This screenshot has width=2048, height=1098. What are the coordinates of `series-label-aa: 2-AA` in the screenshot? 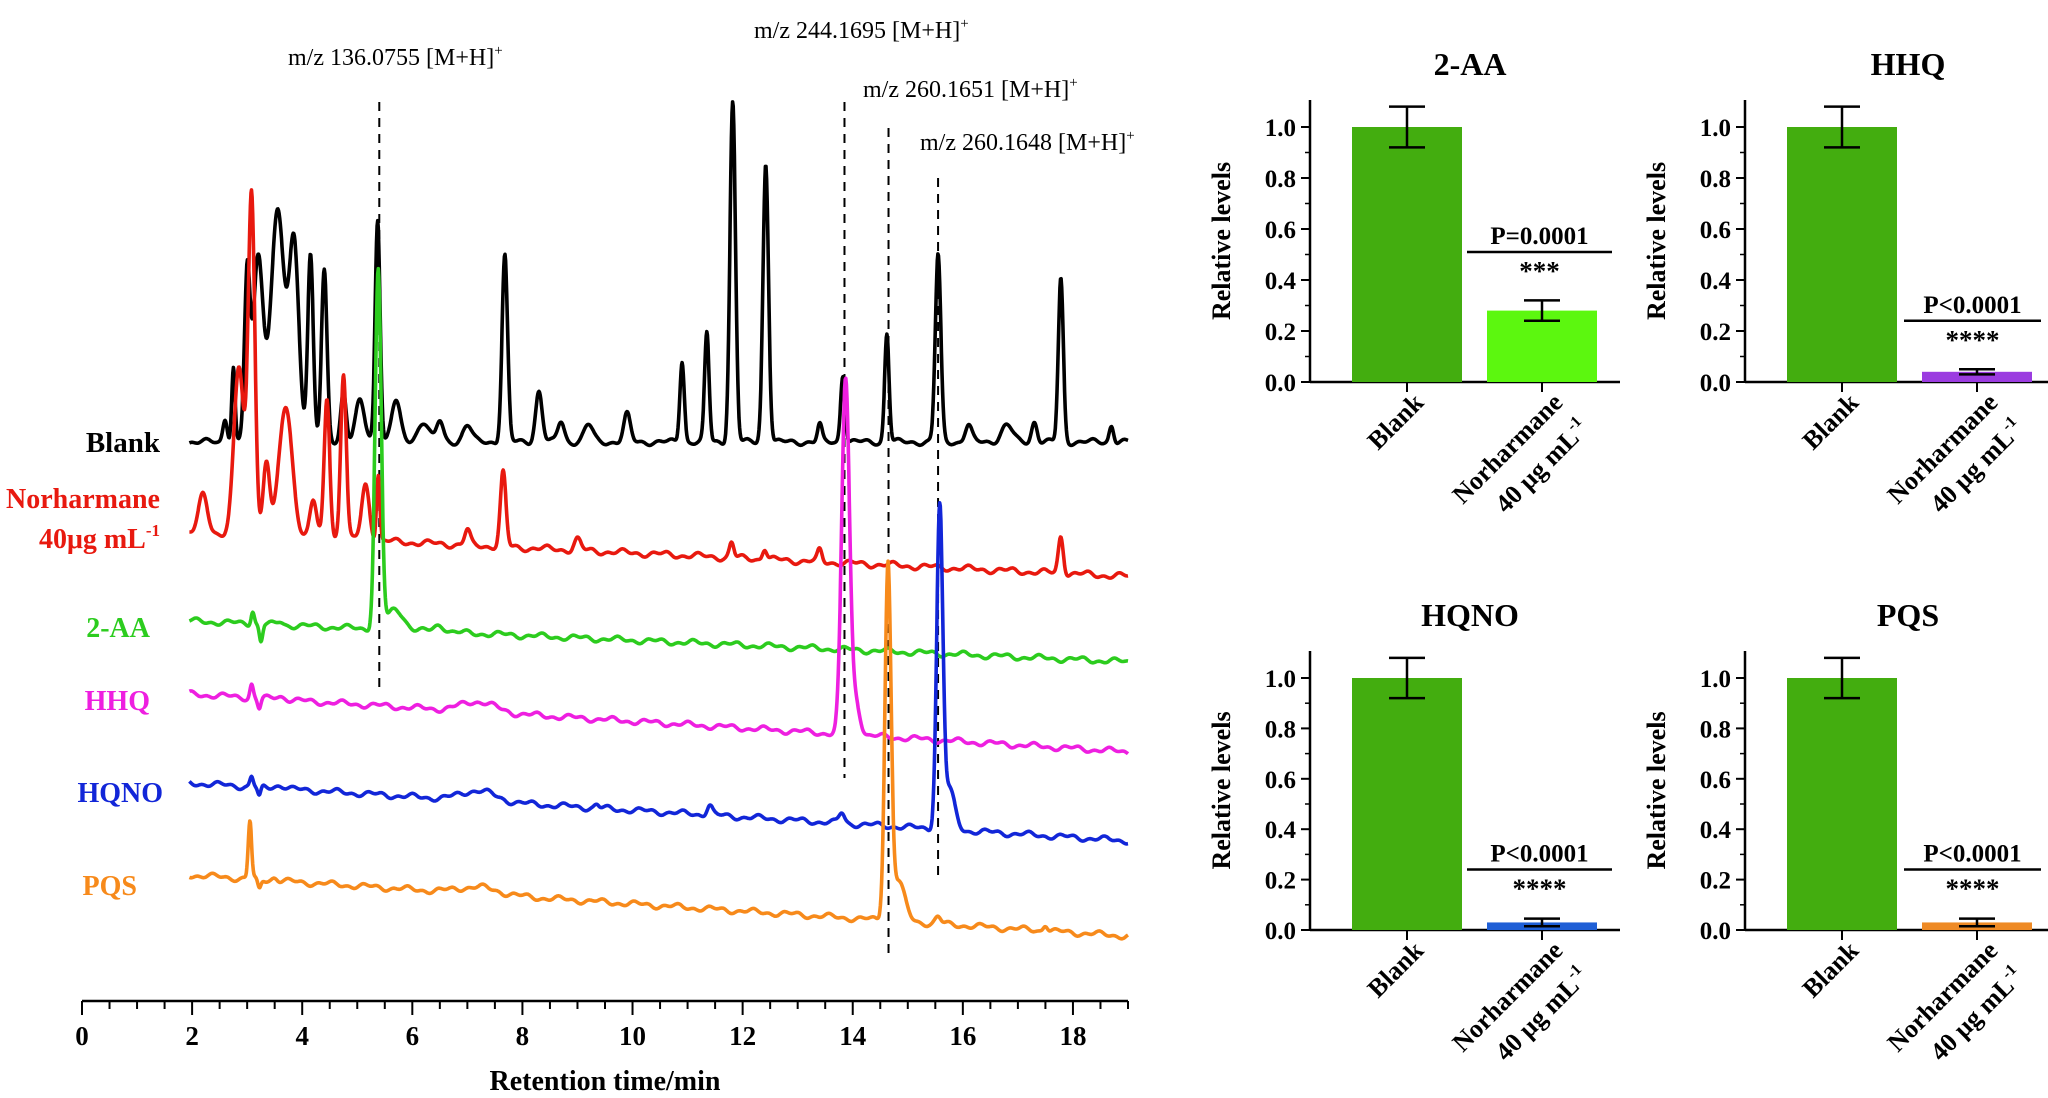 It's located at (118, 628).